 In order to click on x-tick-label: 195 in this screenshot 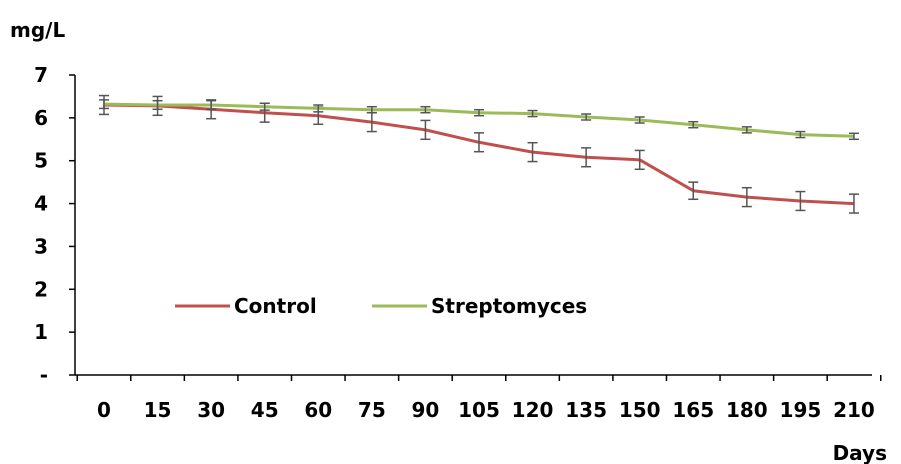, I will do `click(801, 410)`.